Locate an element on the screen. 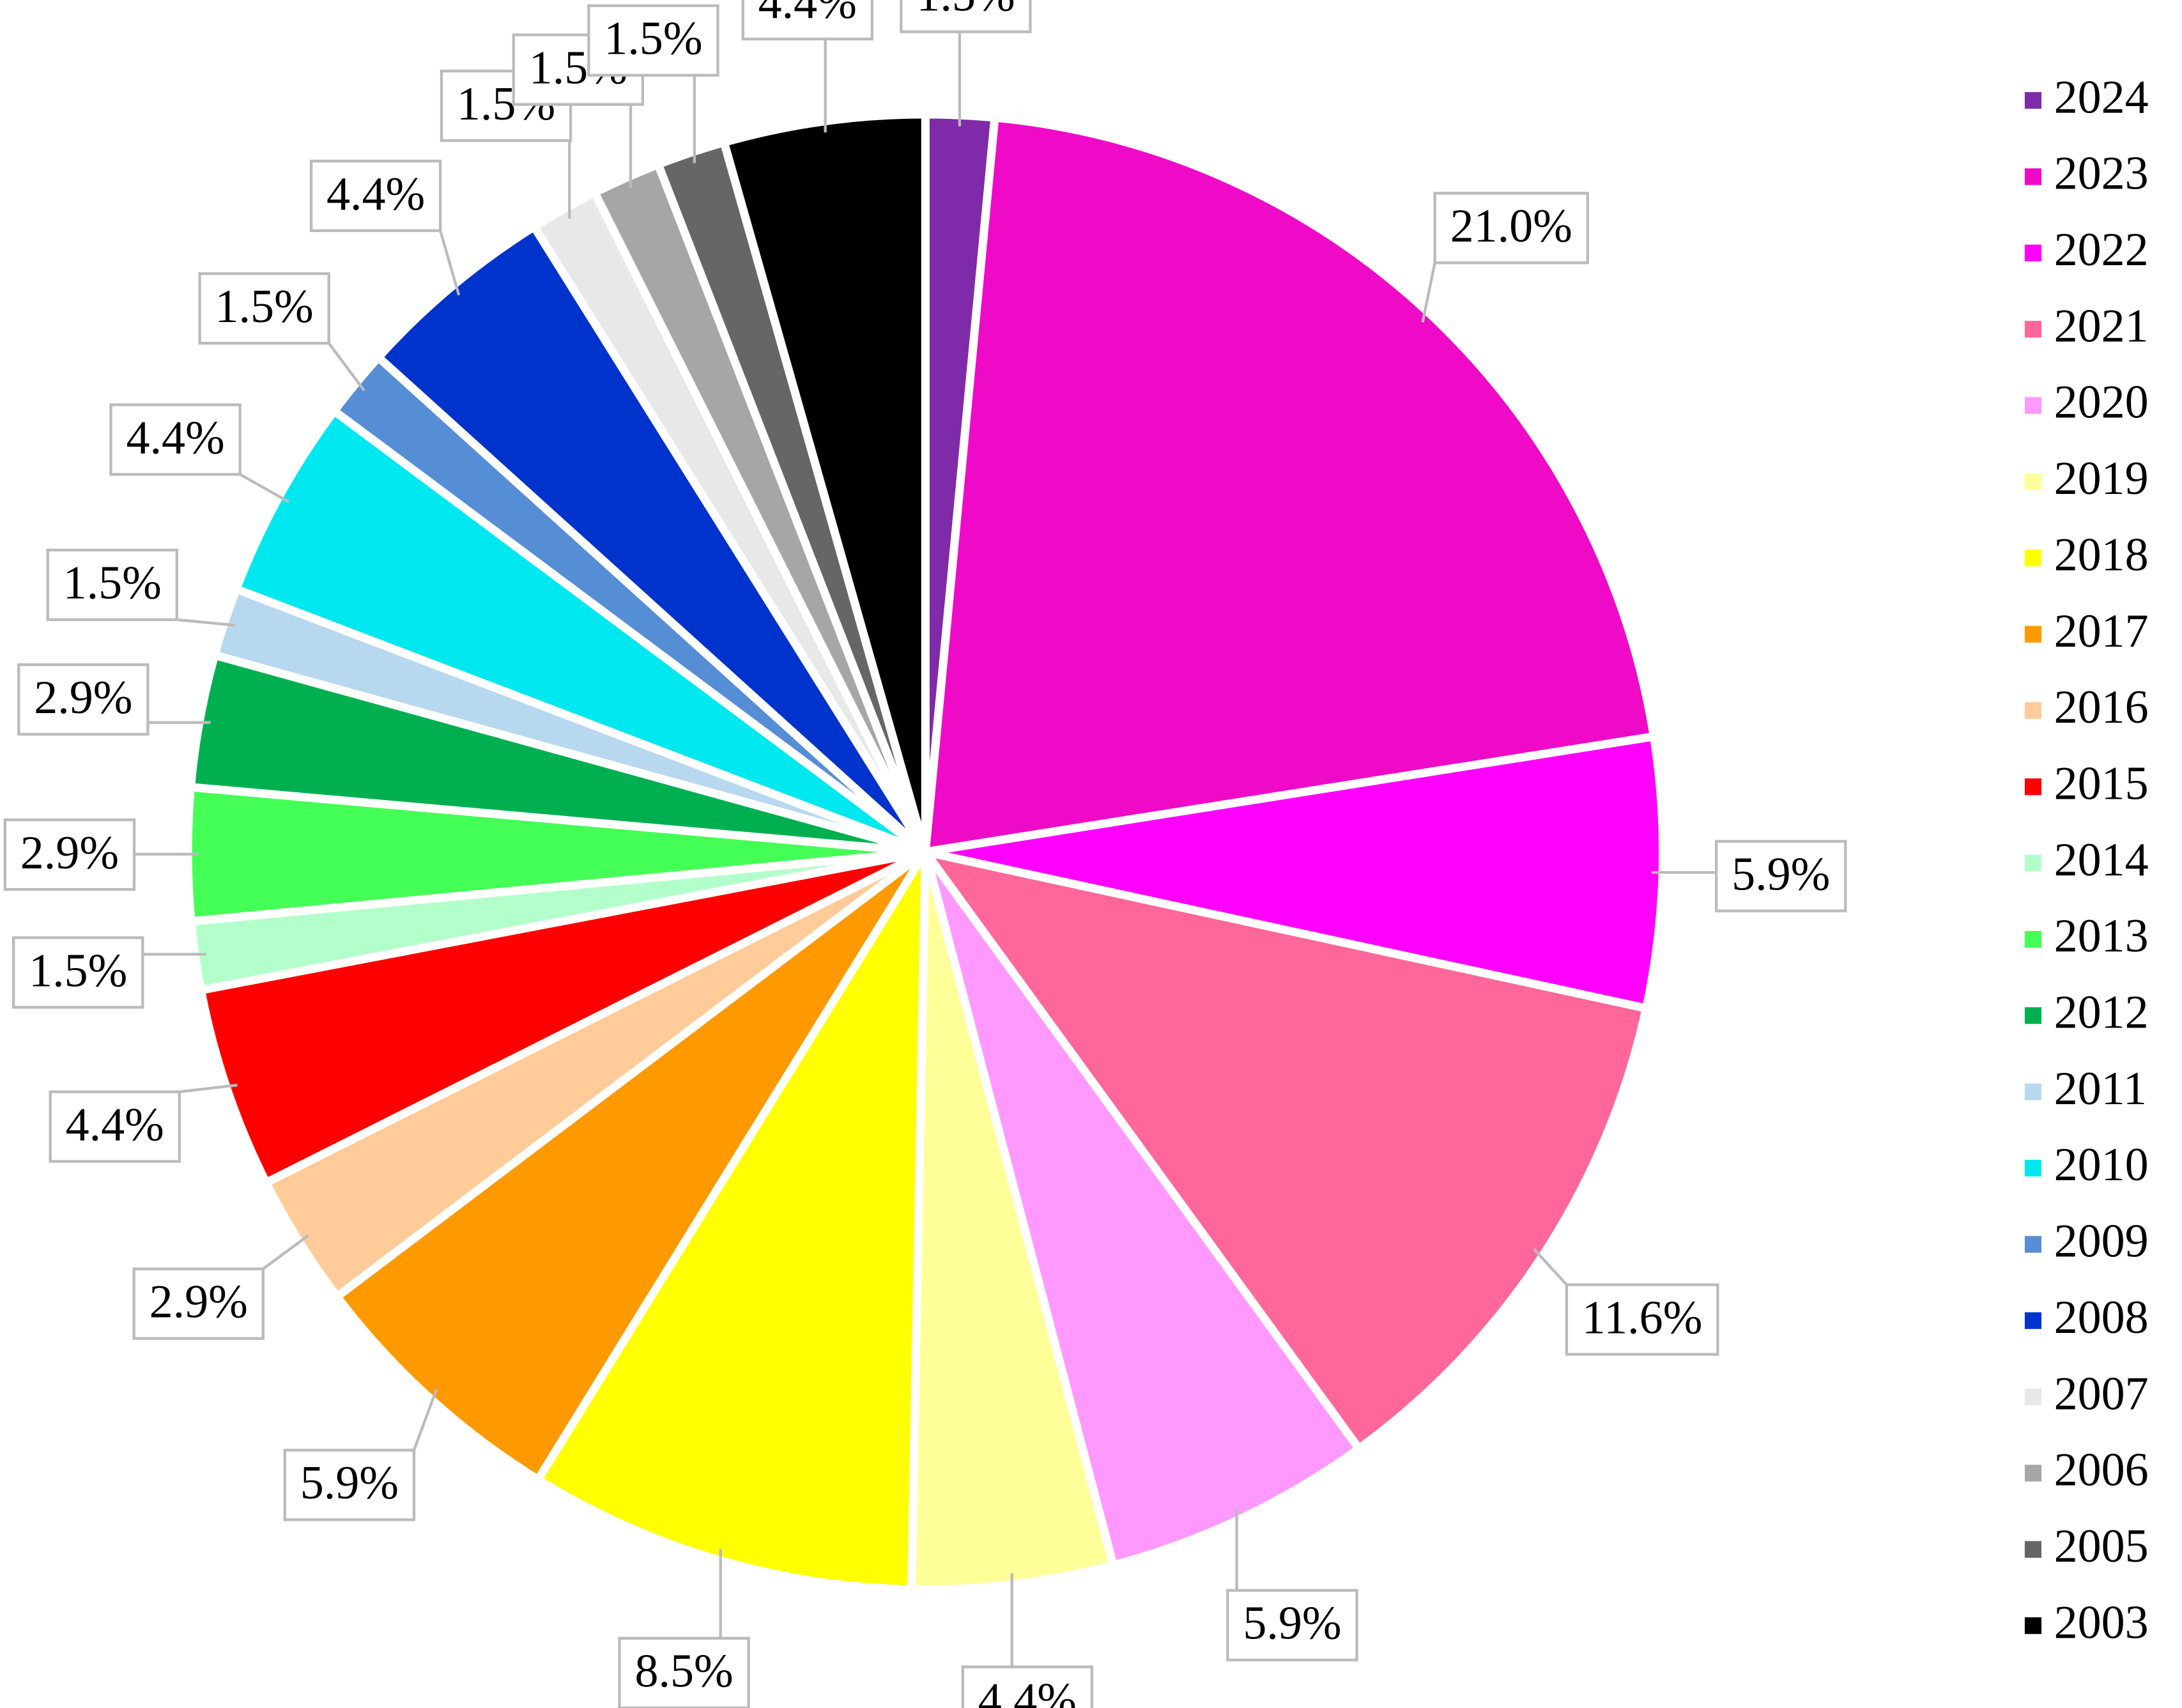 Image resolution: width=2182 pixels, height=1708 pixels. data-label: 8.5% is located at coordinates (684, 1628).